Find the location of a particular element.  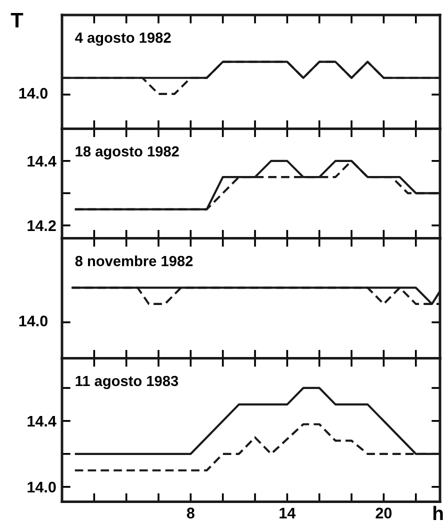

y-axis-title: T is located at coordinates (17, 20).